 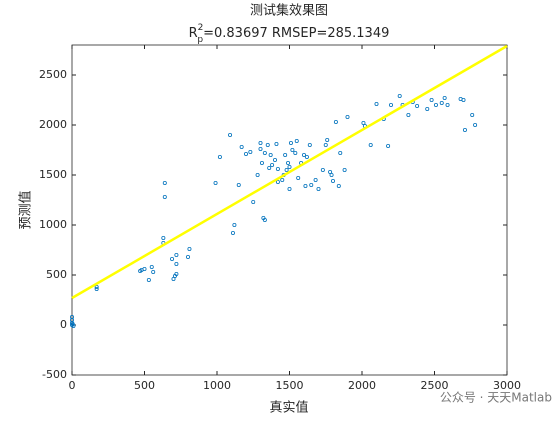 I want to click on x-tick-label: 1000, so click(x=217, y=385).